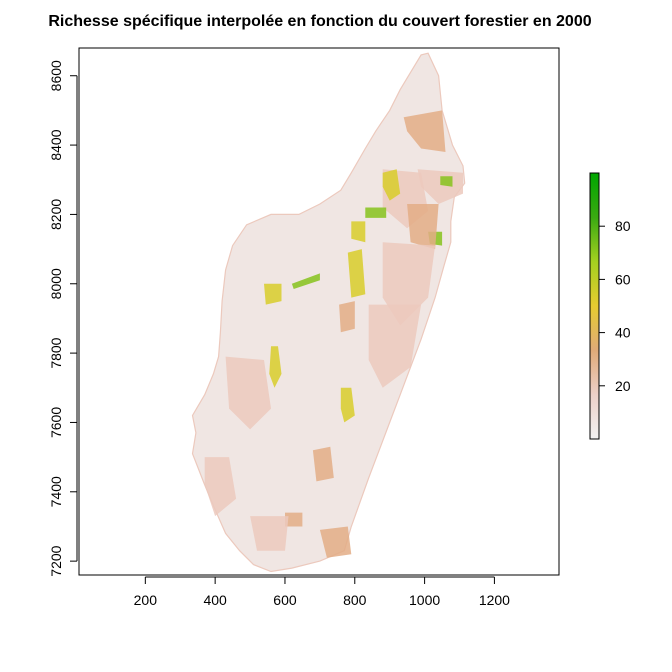 This screenshot has width=672, height=672. Describe the element at coordinates (56, 422) in the screenshot. I see `y-tick-label: 7600` at that location.